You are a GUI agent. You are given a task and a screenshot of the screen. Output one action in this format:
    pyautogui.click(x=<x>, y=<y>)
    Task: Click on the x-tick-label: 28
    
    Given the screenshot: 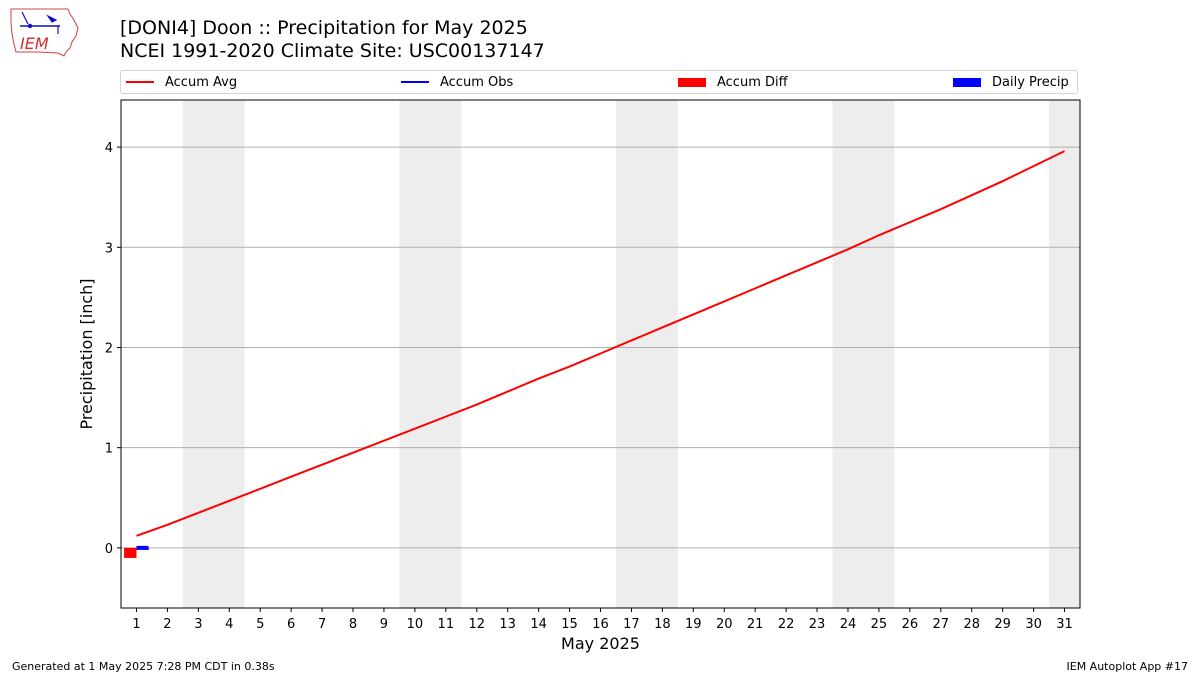 What is the action you would take?
    pyautogui.click(x=971, y=624)
    